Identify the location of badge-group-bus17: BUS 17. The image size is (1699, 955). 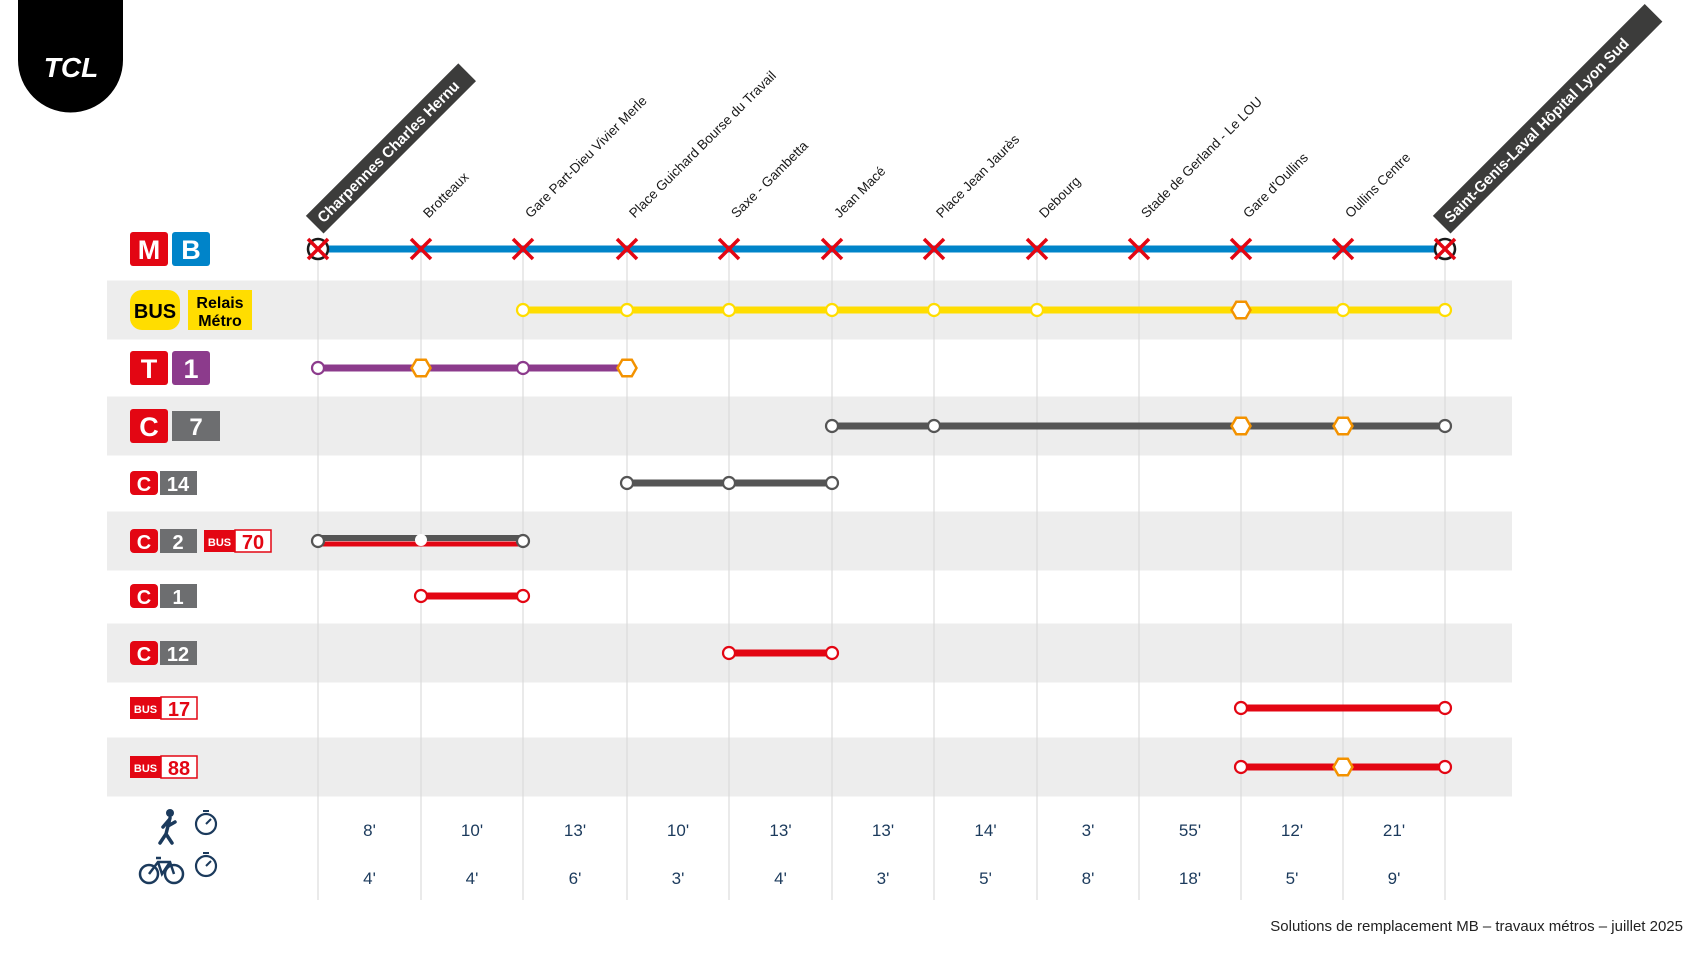
(164, 708).